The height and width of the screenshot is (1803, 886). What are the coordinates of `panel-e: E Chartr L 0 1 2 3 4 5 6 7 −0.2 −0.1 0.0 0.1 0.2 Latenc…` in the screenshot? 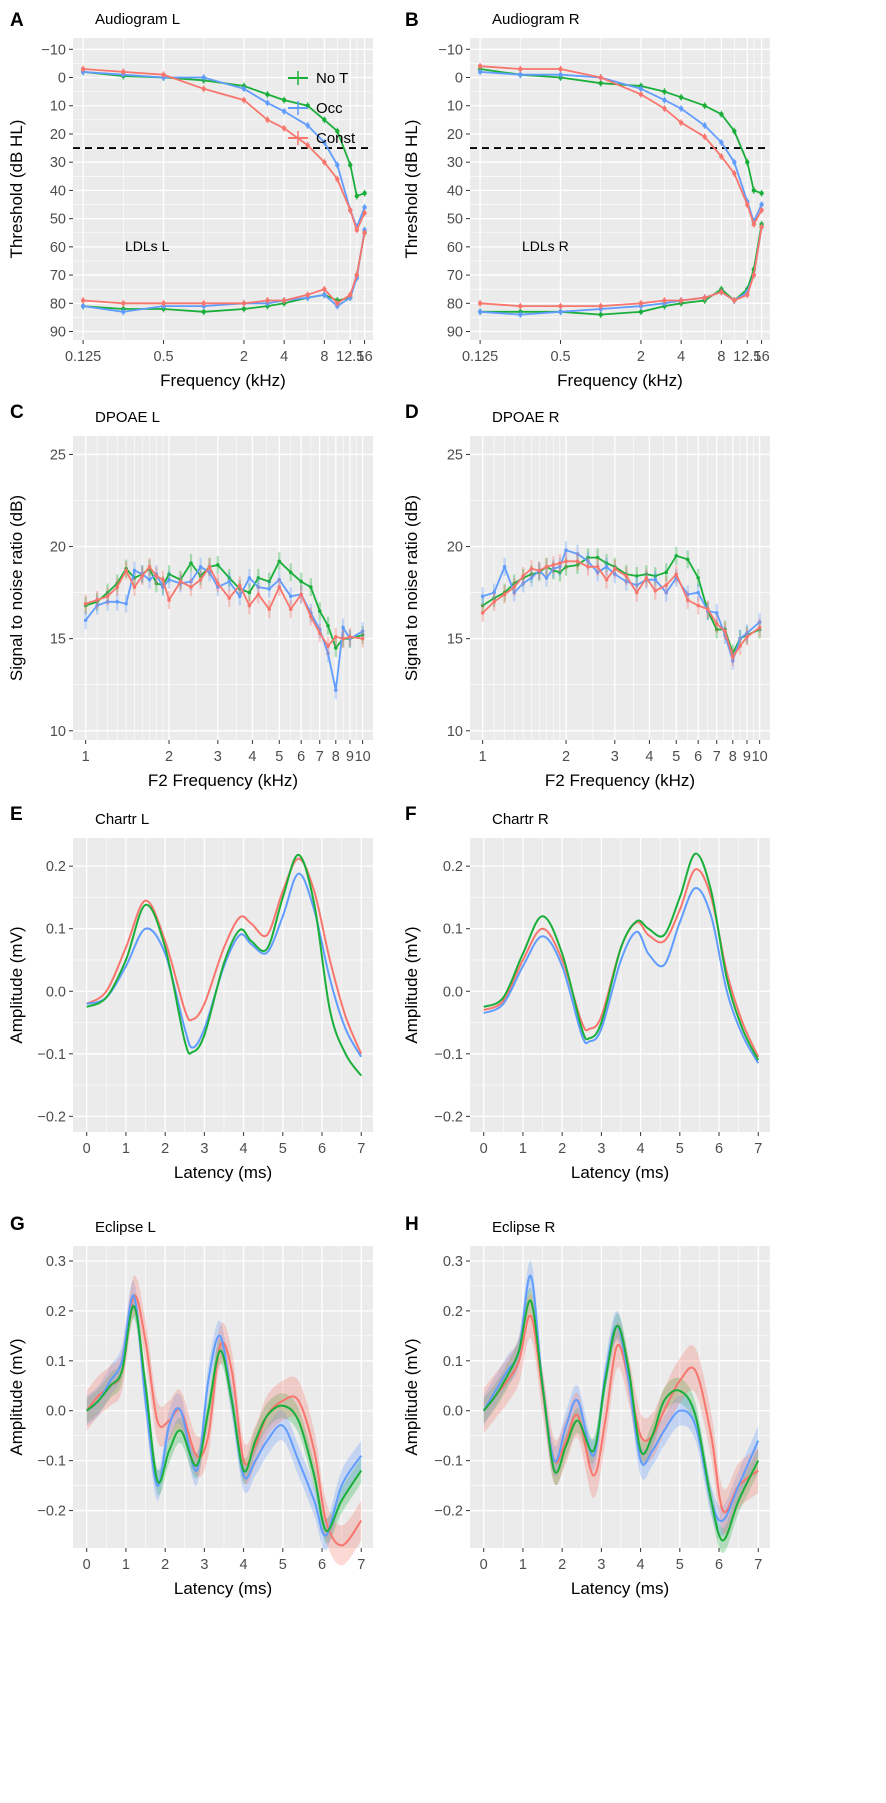 It's located at (190, 993).